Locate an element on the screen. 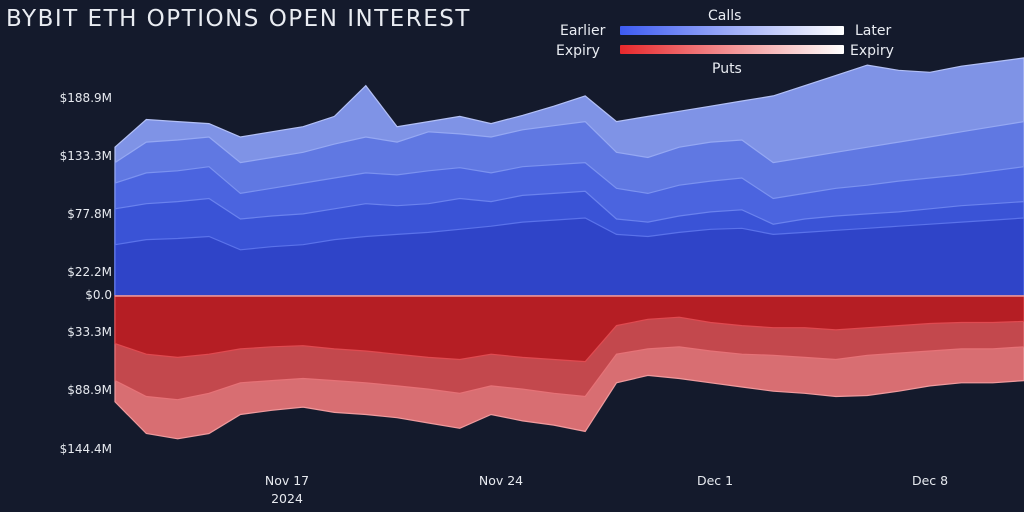 The height and width of the screenshot is (512, 1024). y-tick-puts-88: $88.9M is located at coordinates (89, 390).